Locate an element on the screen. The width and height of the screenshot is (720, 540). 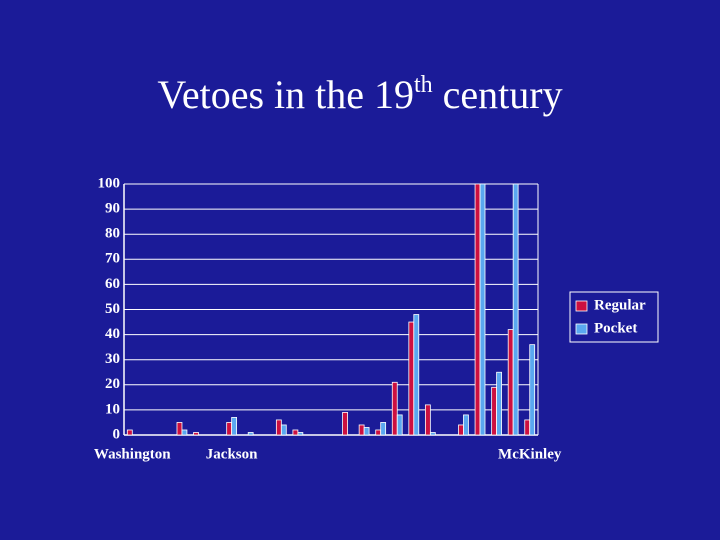
chart-title: Vetoes in the 19th century is located at coordinates (359, 94).